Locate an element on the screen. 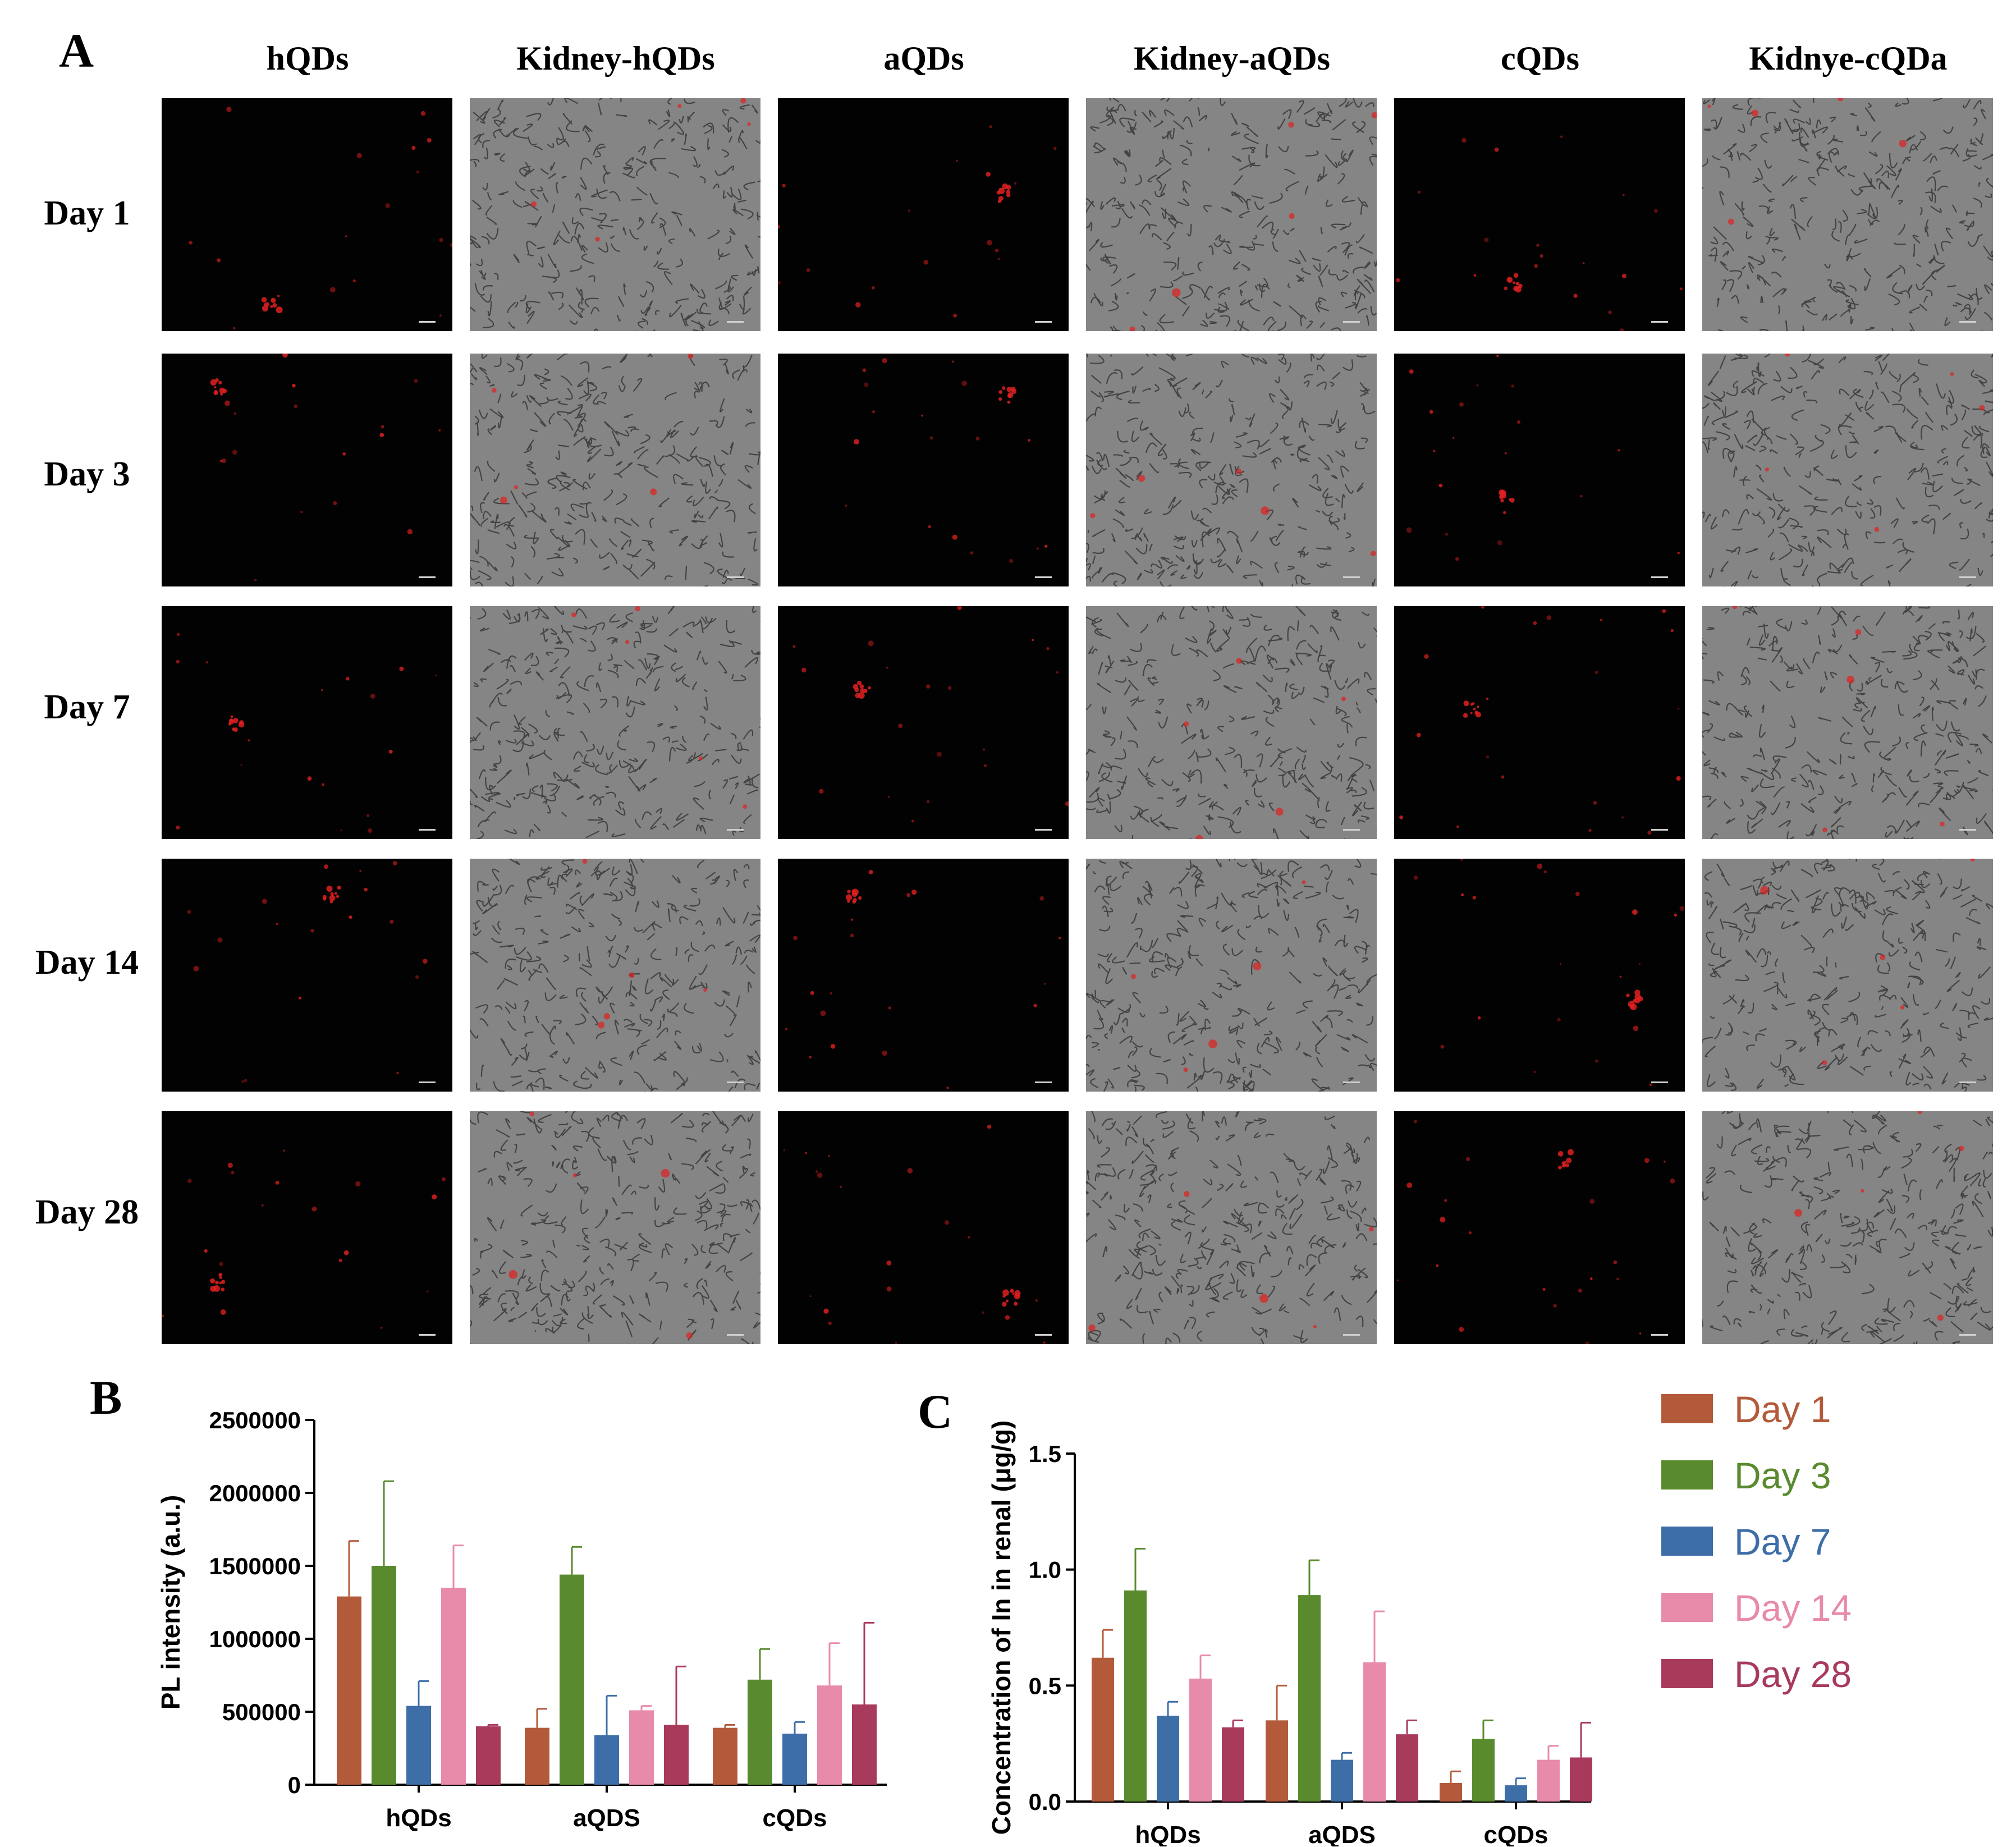 The width and height of the screenshot is (2016, 1847). column-header-cqds: cQDs is located at coordinates (1540, 58).